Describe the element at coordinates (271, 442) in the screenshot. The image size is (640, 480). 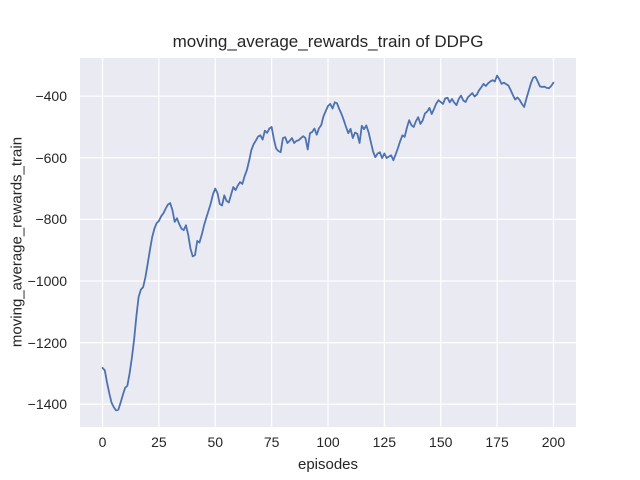
I see `x-tick-label: 75` at that location.